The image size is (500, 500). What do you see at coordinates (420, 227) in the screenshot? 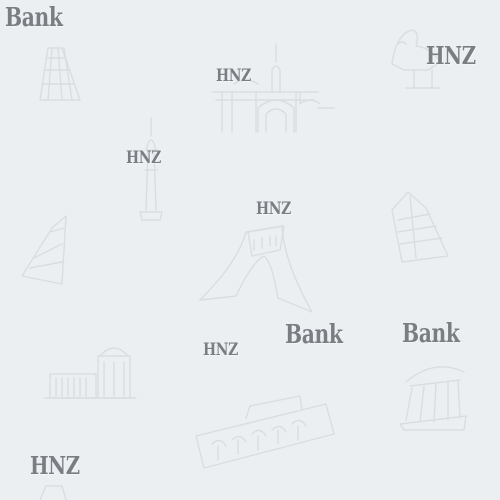
I see `skyscraper-icon` at bounding box center [420, 227].